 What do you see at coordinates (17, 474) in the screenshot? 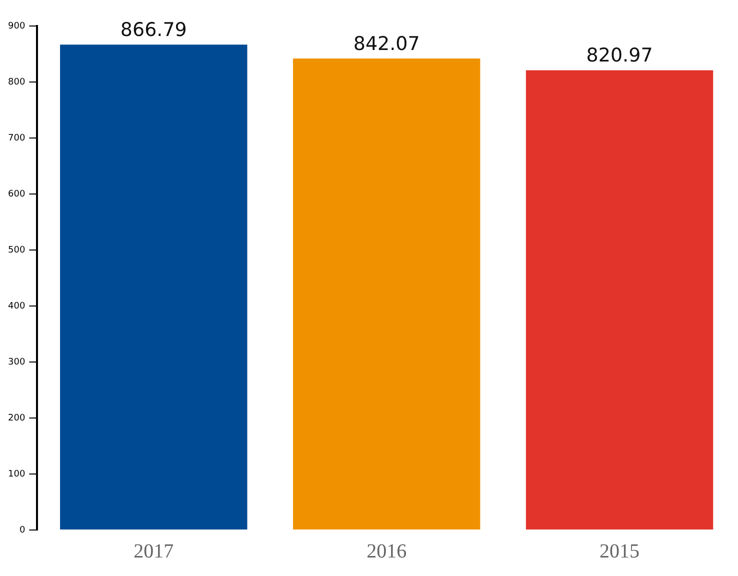
I see `y-tick-label: 100` at bounding box center [17, 474].